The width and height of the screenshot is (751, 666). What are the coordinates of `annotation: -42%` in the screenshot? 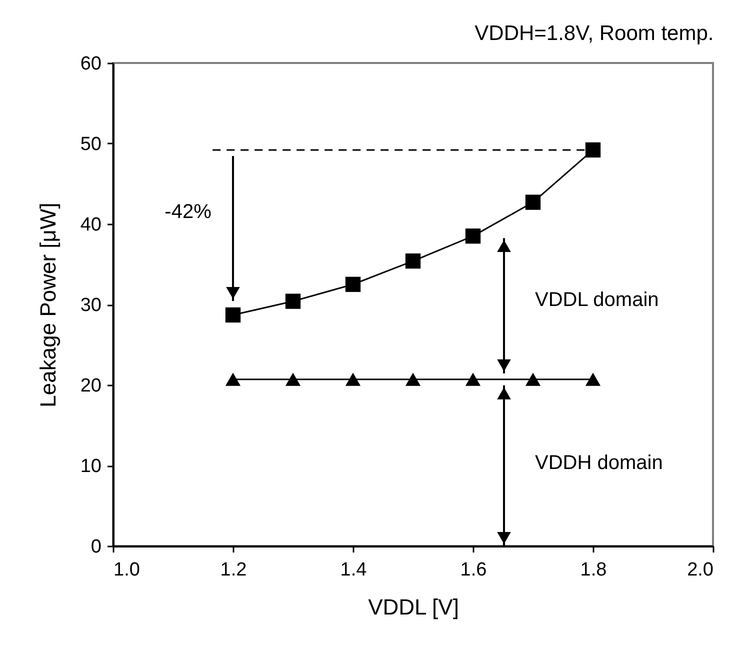 It's located at (188, 212).